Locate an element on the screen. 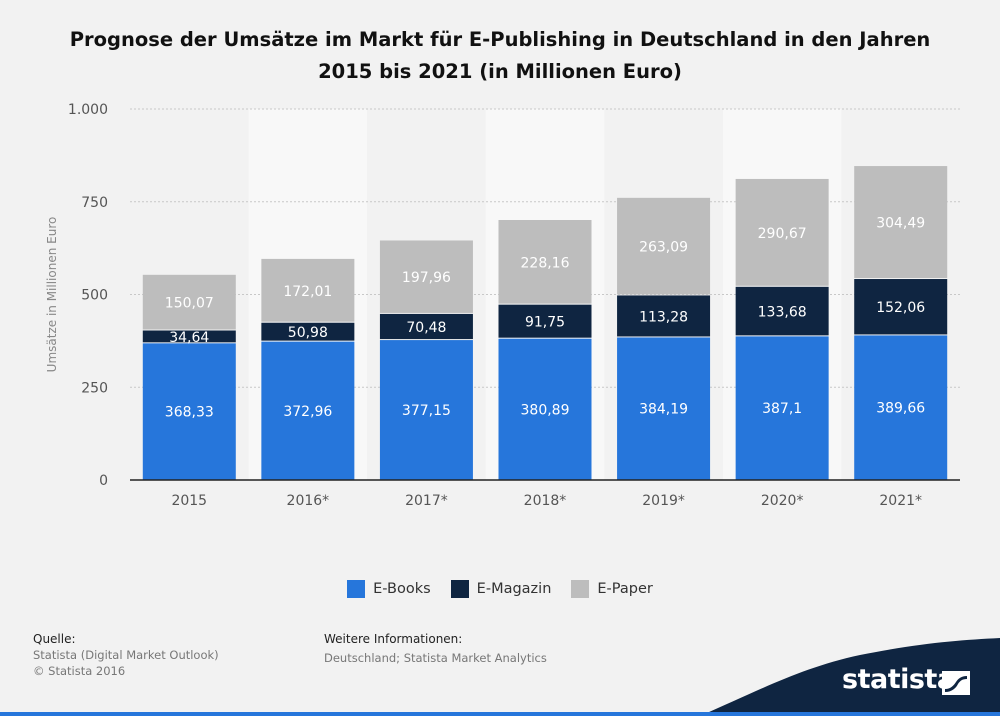 Image resolution: width=1000 pixels, height=716 pixels. x-tick-label: 2019* is located at coordinates (663, 501).